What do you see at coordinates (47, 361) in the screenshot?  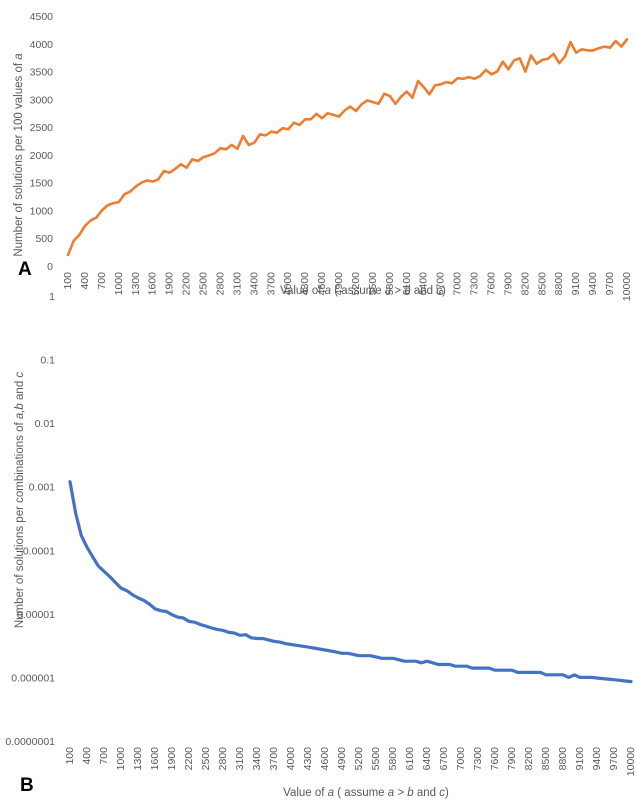 I see `y-tick-label: 0.1` at bounding box center [47, 361].